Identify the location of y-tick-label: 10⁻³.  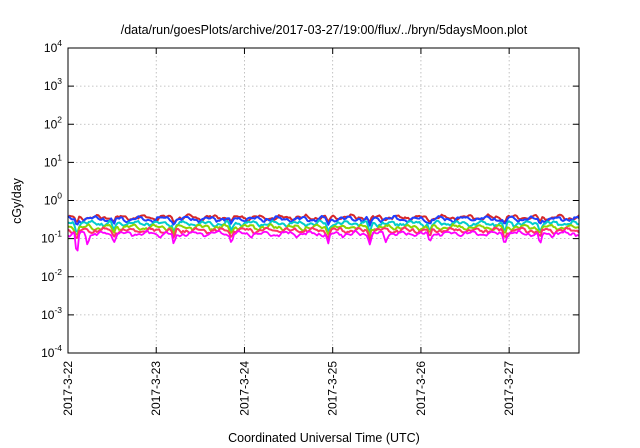
(51, 313).